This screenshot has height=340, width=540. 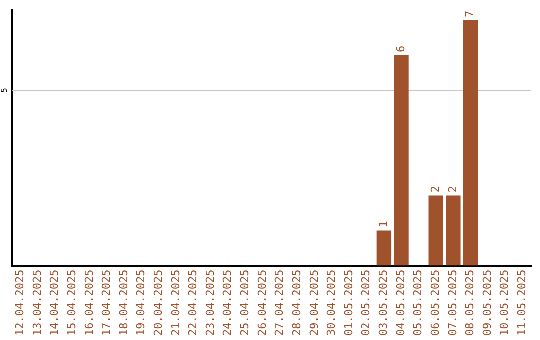 What do you see at coordinates (71, 303) in the screenshot?
I see `x-tick-label: 15.04.2025` at bounding box center [71, 303].